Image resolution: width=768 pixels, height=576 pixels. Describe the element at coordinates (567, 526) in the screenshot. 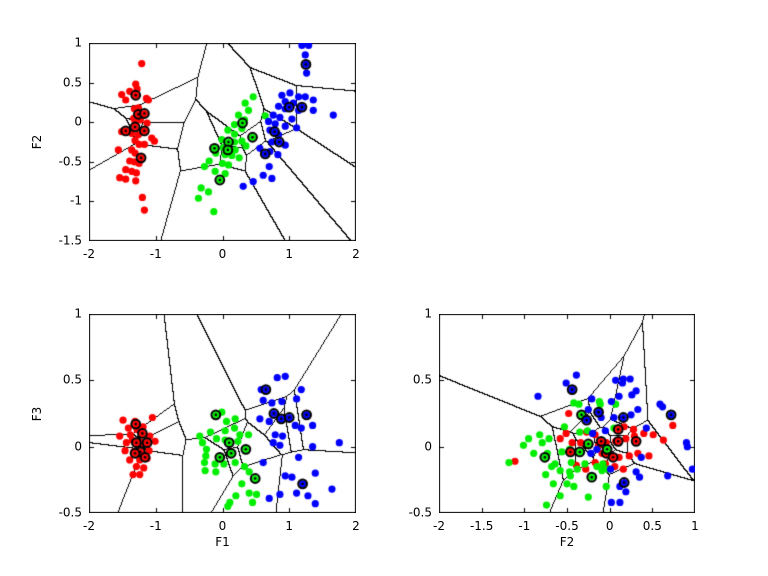

I see `x-tick-label: -0.5` at that location.